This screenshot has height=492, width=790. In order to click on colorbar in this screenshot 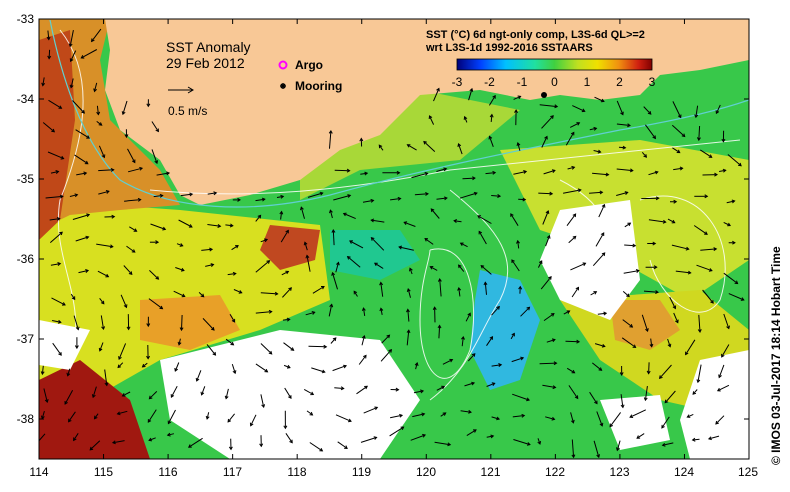, I will do `click(554, 64)`.